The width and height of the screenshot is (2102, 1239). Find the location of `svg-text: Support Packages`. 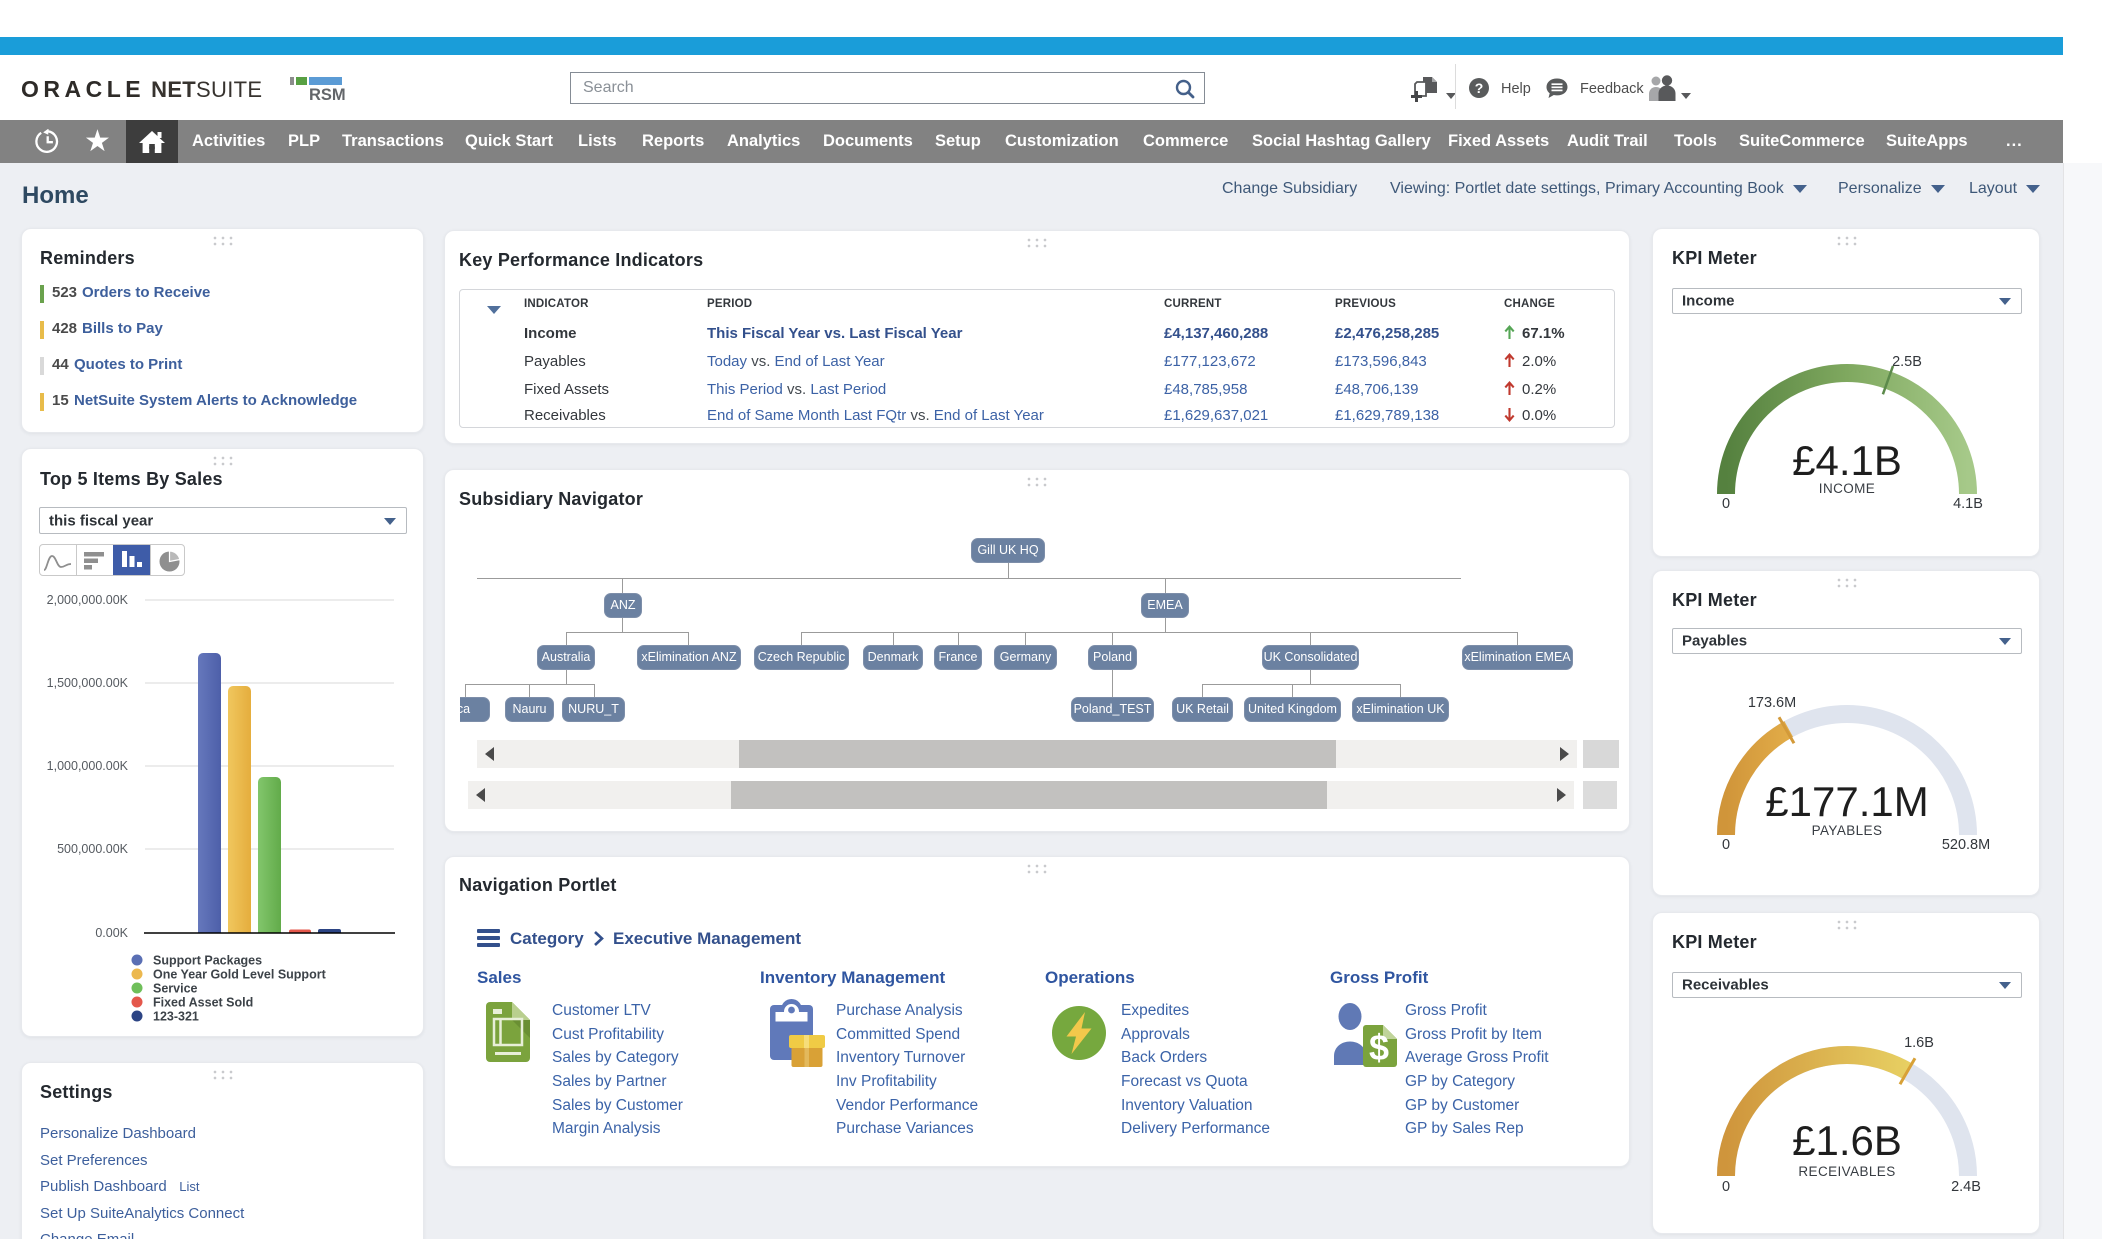

svg-text: Support Packages is located at coordinates (207, 961).